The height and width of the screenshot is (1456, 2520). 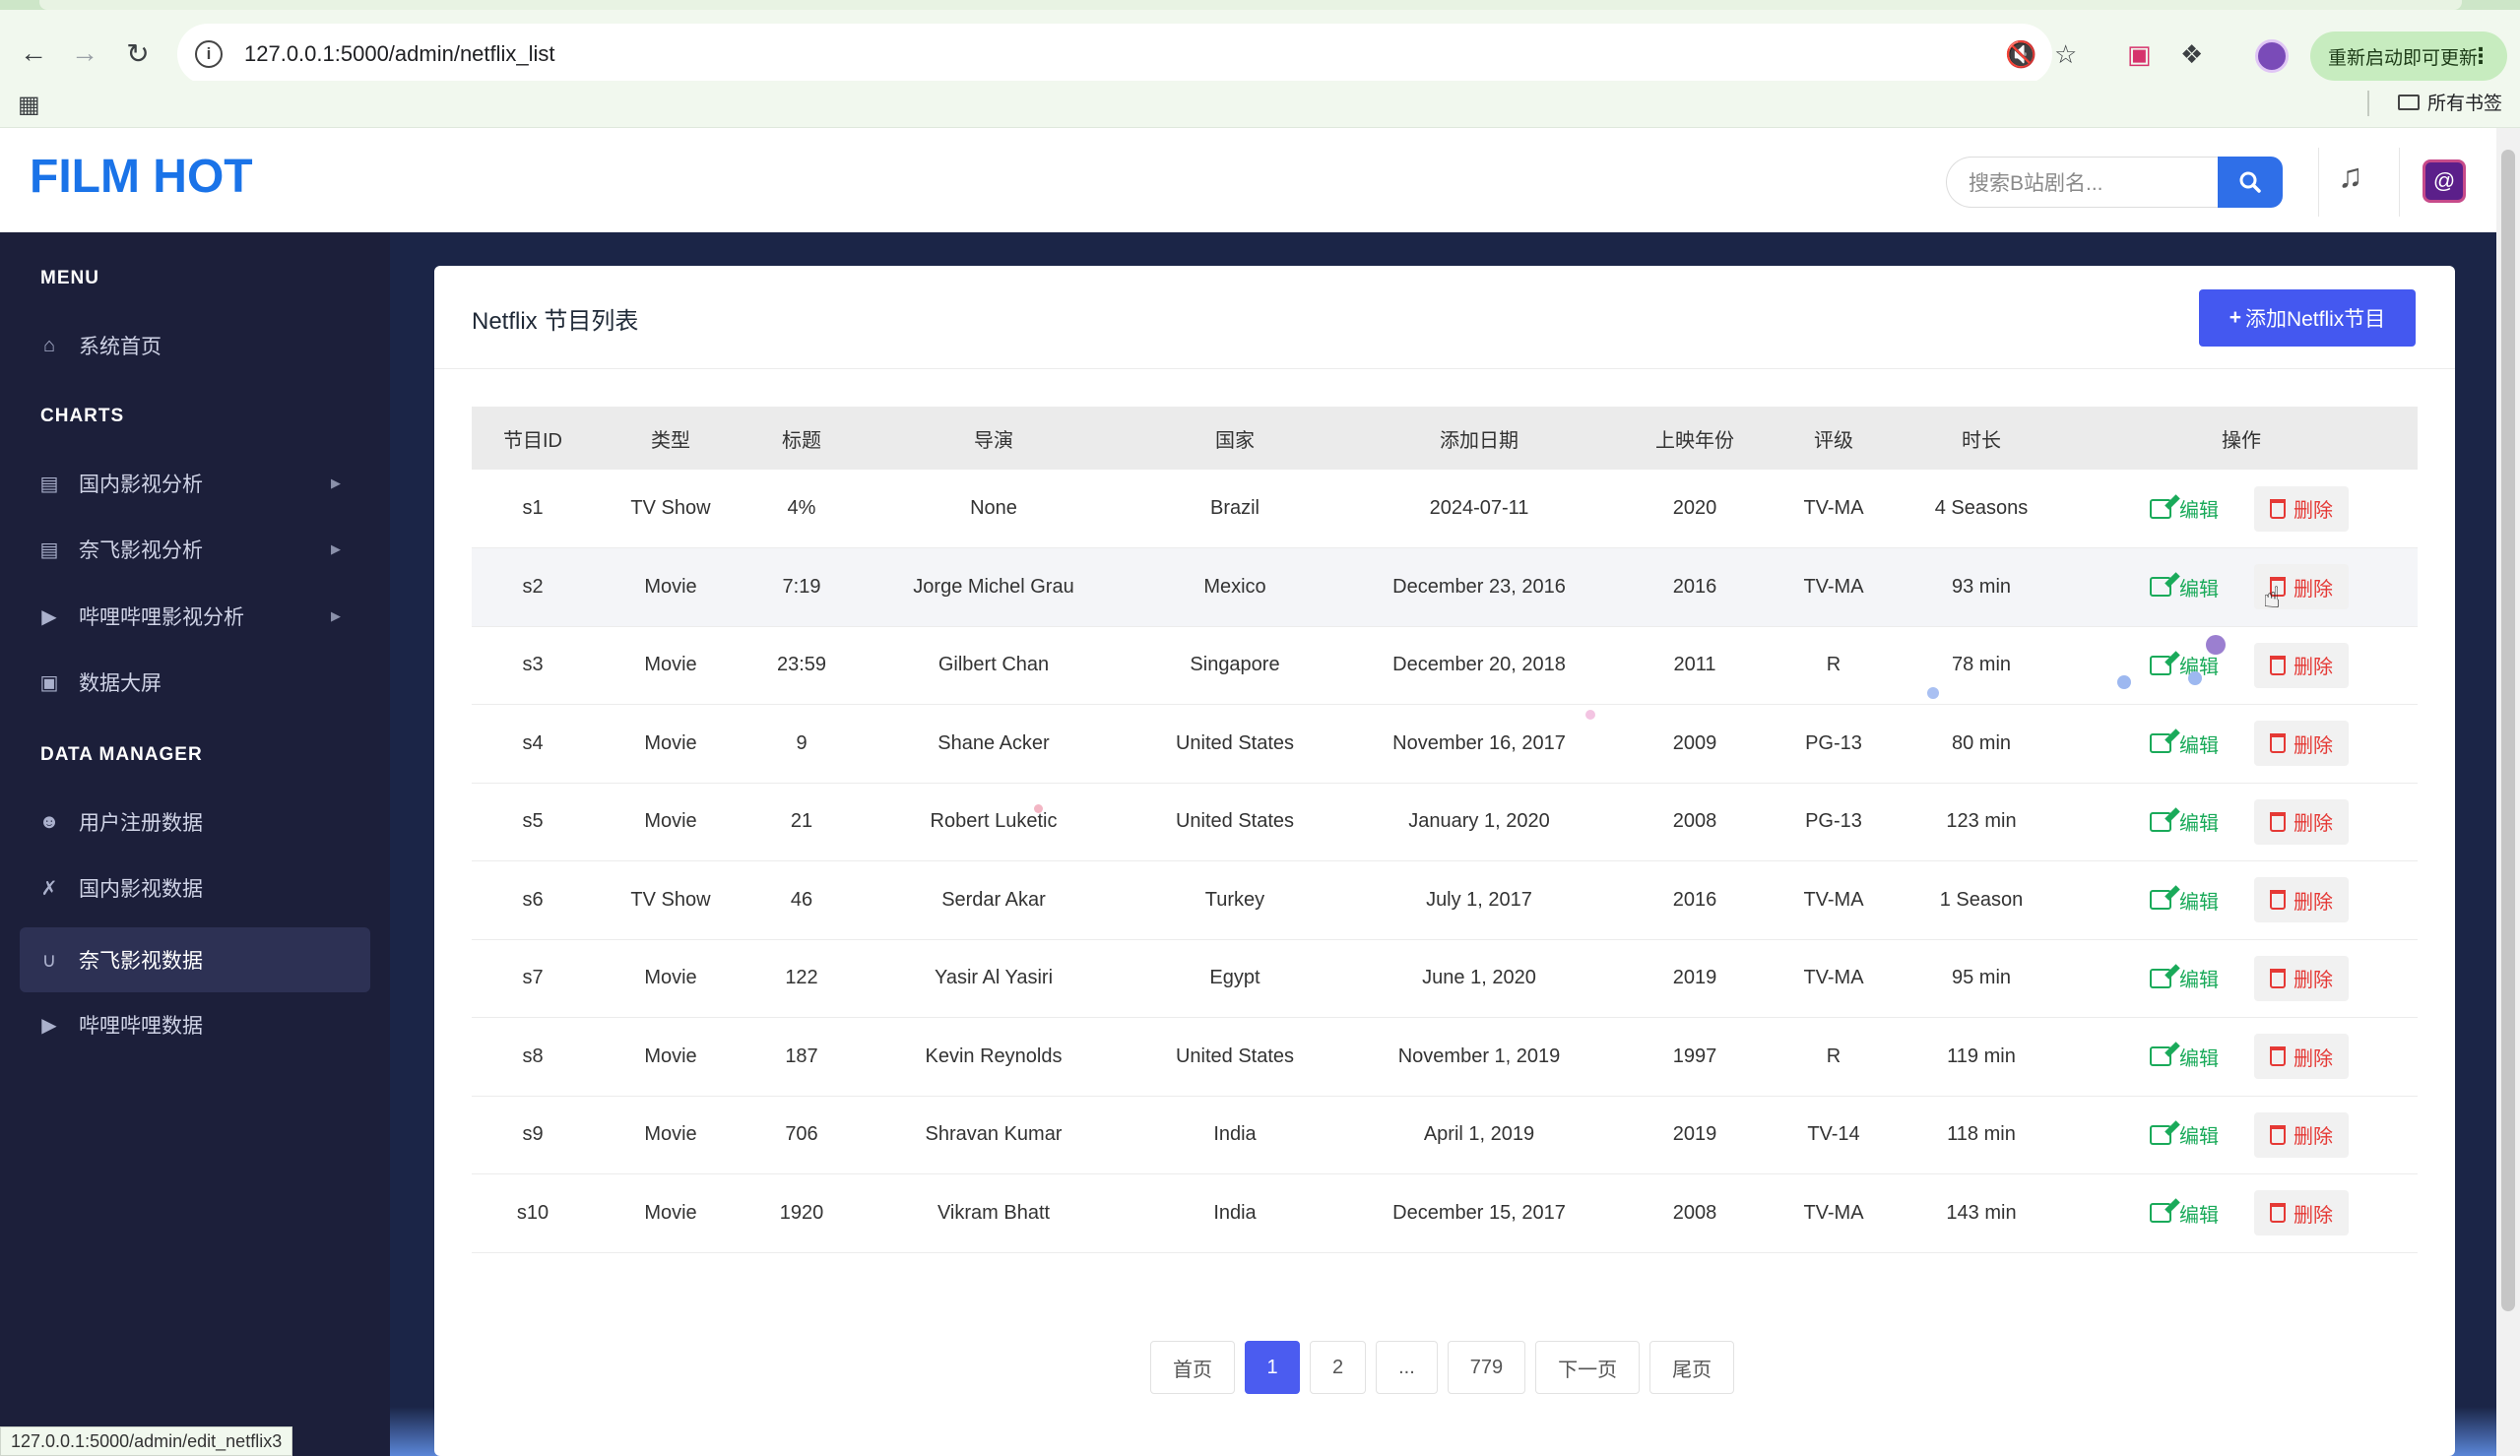 What do you see at coordinates (555, 321) in the screenshot?
I see `page-title: Netflix 节目列表` at bounding box center [555, 321].